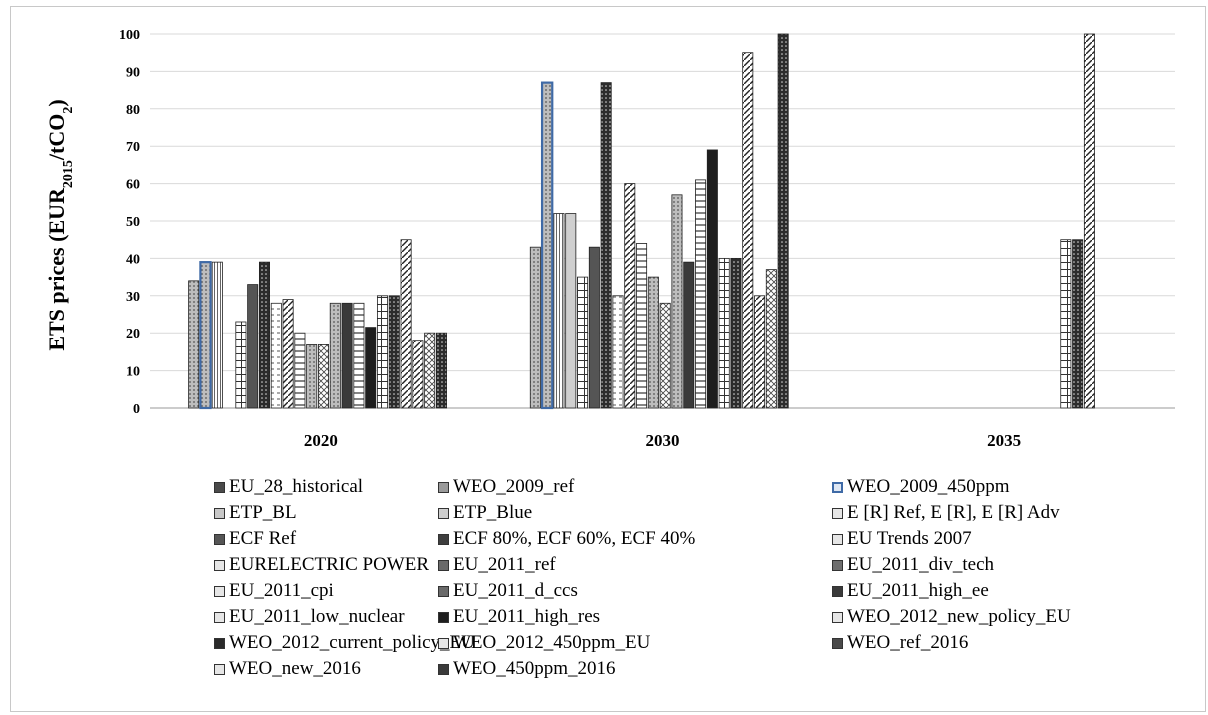 This screenshot has width=1208, height=715. I want to click on legend-item: WEO_new_2016, so click(287, 669).